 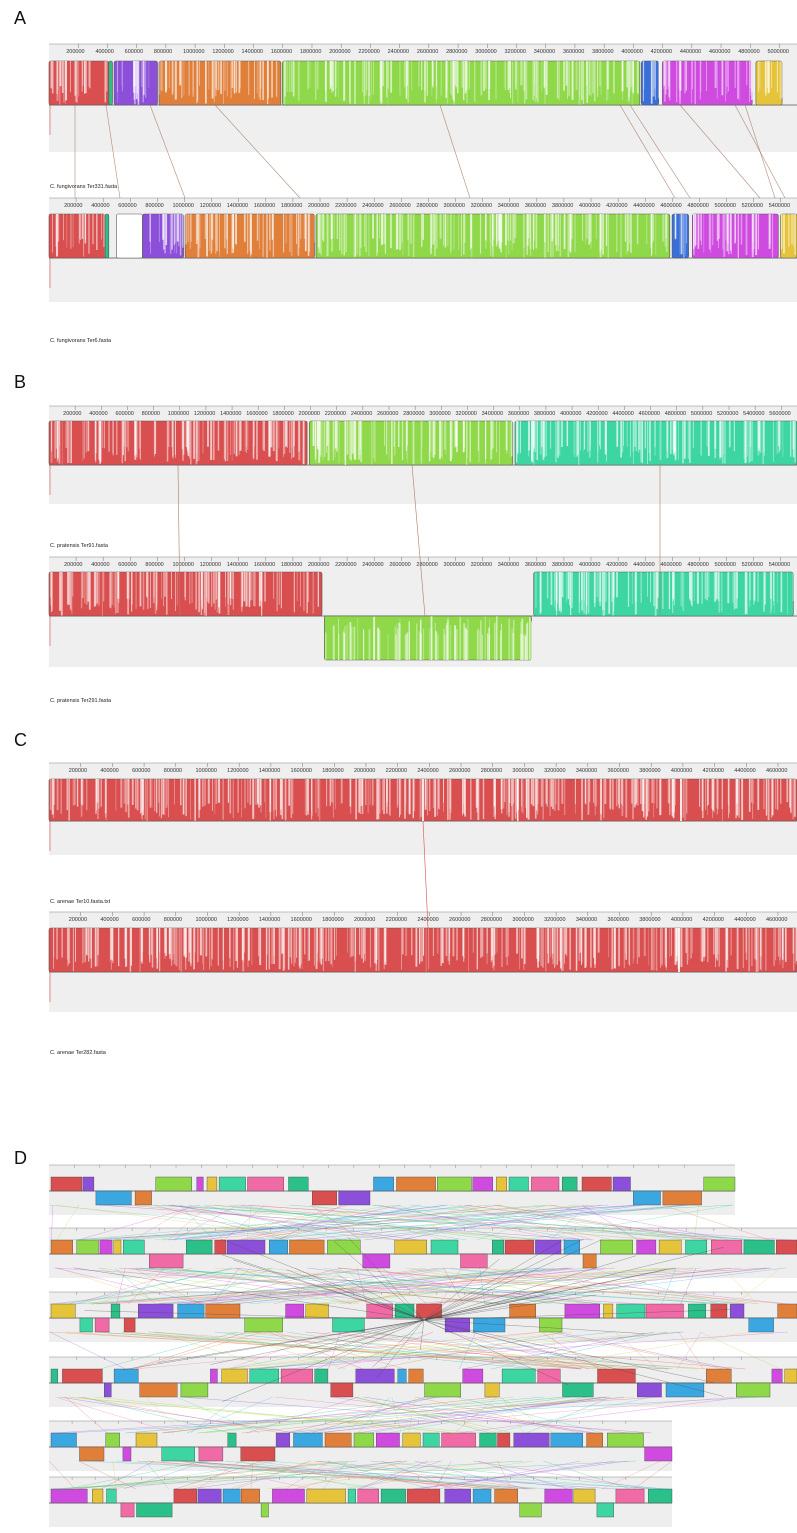 What do you see at coordinates (81, 701) in the screenshot?
I see `genome-name: C. pratensis Ter291.fasta` at bounding box center [81, 701].